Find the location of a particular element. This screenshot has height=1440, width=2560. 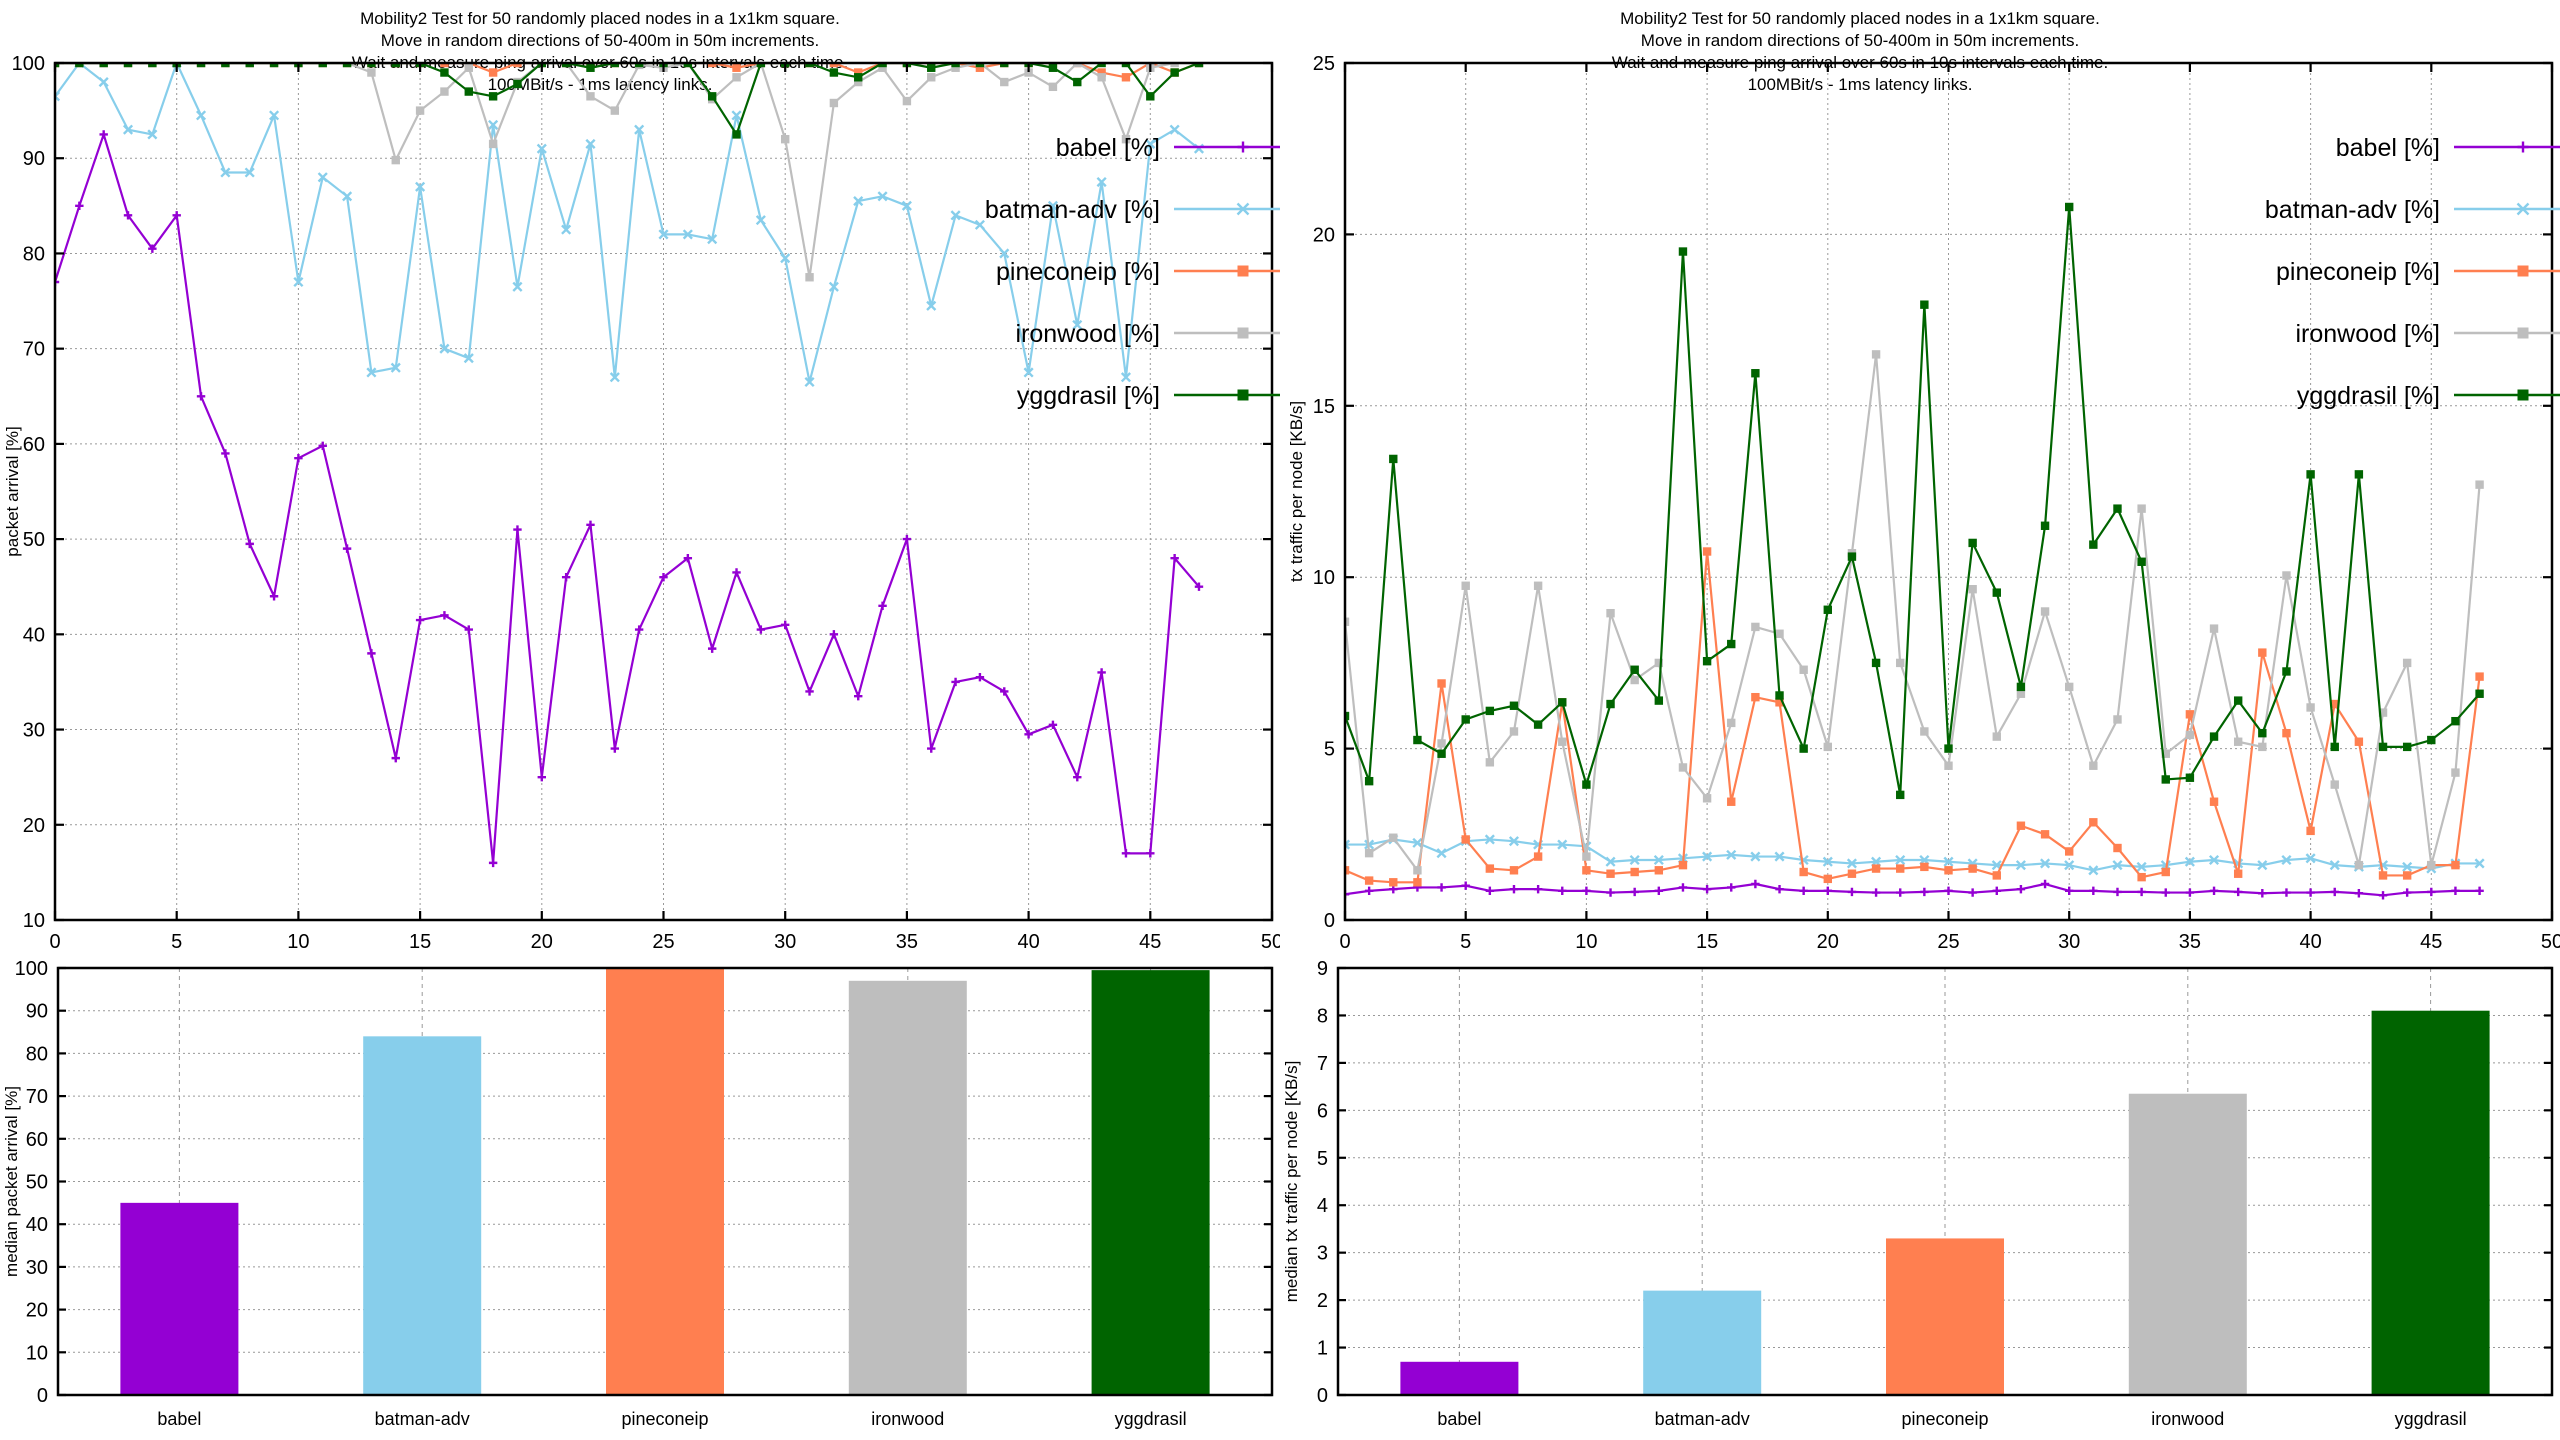

y-axis-label: packet arrival [%] is located at coordinates (12, 491).